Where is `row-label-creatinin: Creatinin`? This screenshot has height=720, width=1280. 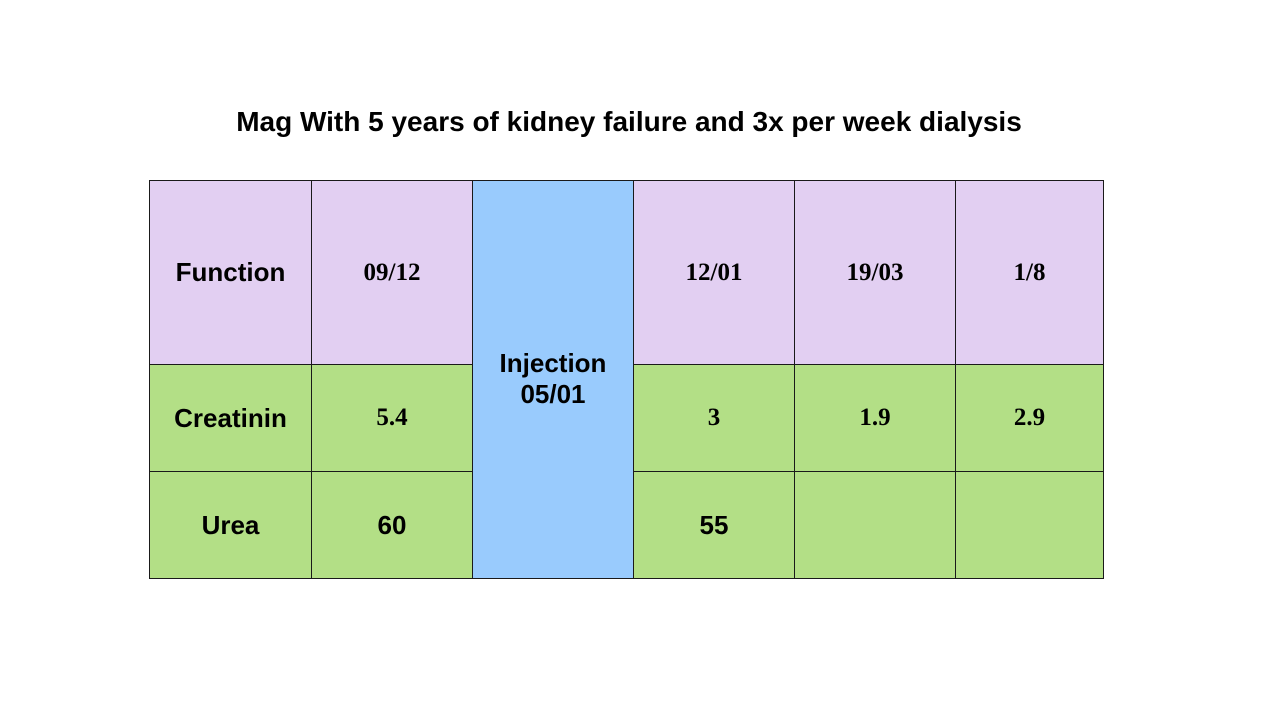
row-label-creatinin: Creatinin is located at coordinates (230, 418).